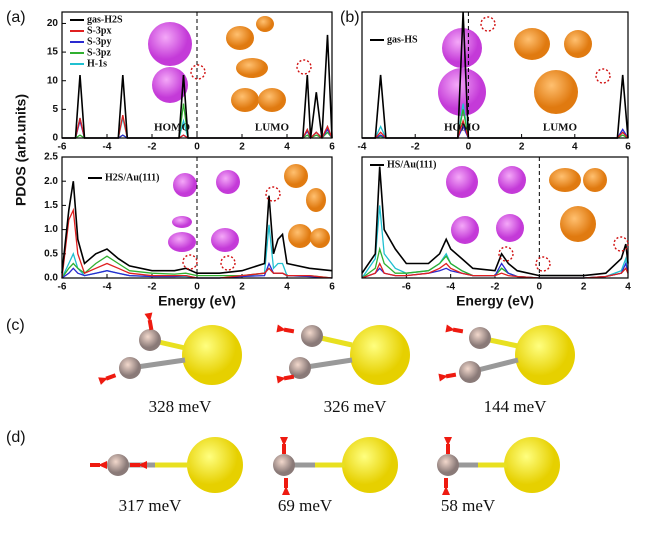  I want to click on y-tick-label: 5, so click(55, 109).